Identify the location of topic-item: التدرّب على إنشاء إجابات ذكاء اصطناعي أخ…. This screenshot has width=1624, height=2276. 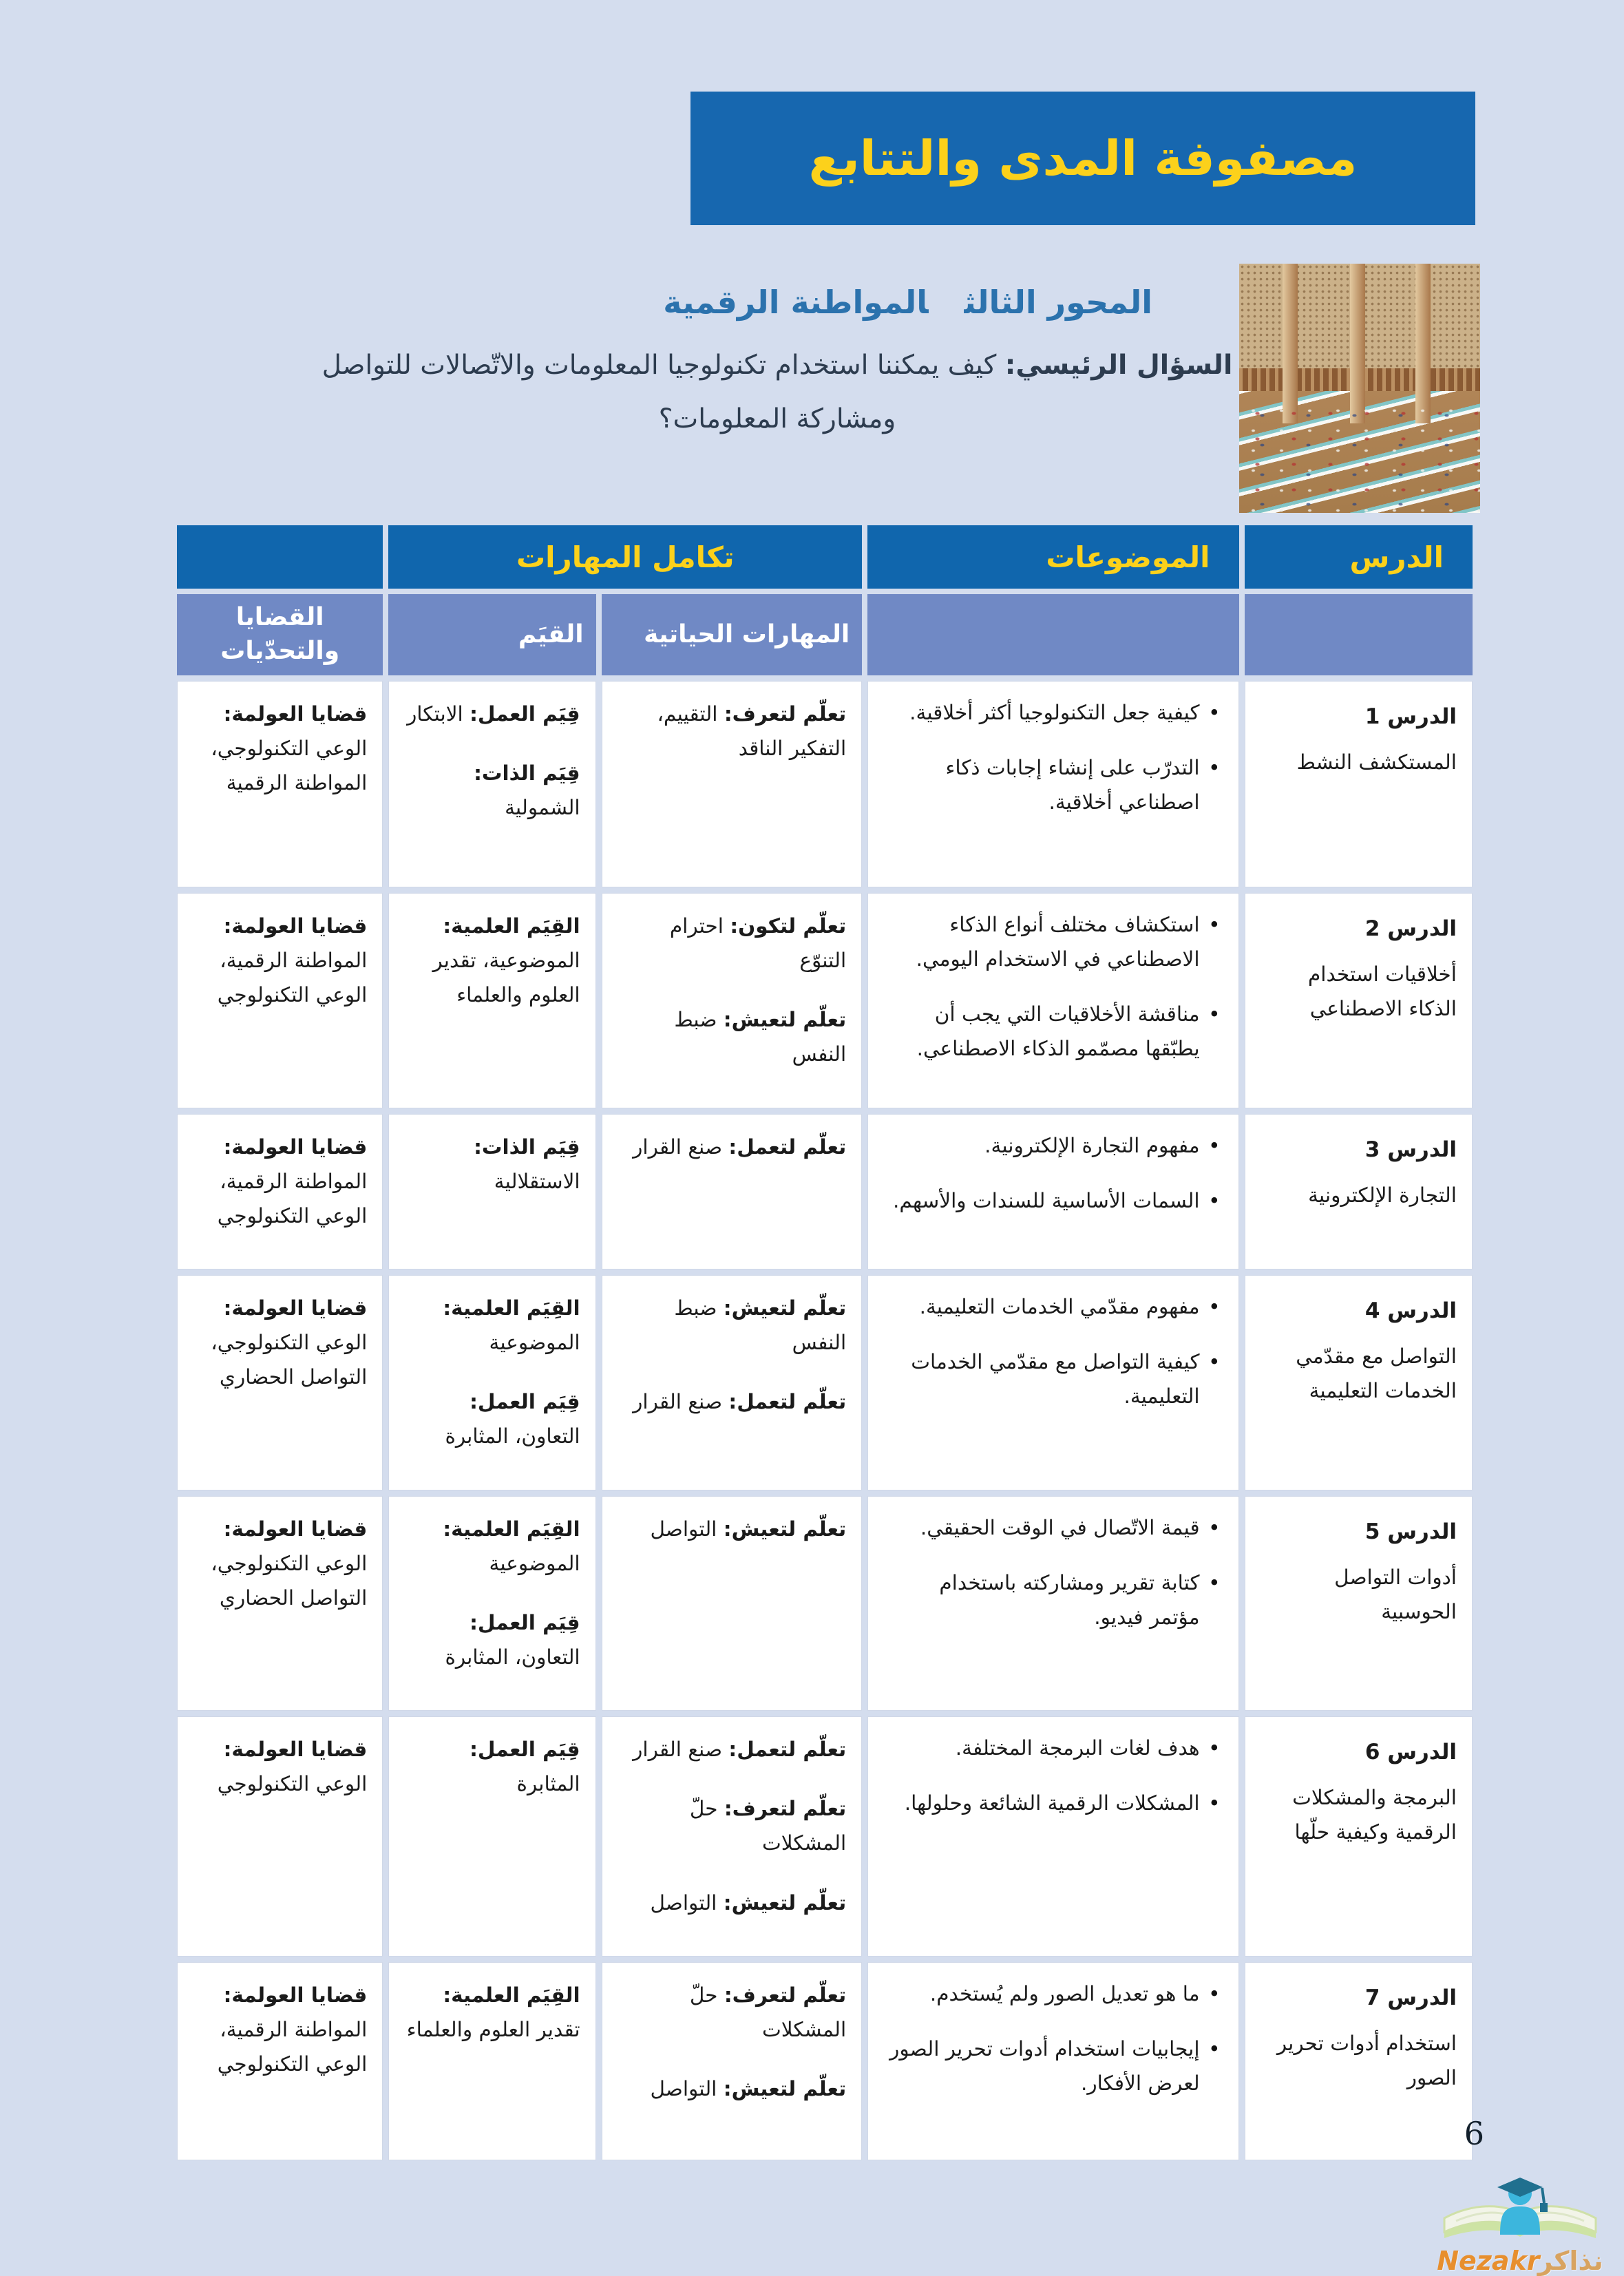
(1053, 784).